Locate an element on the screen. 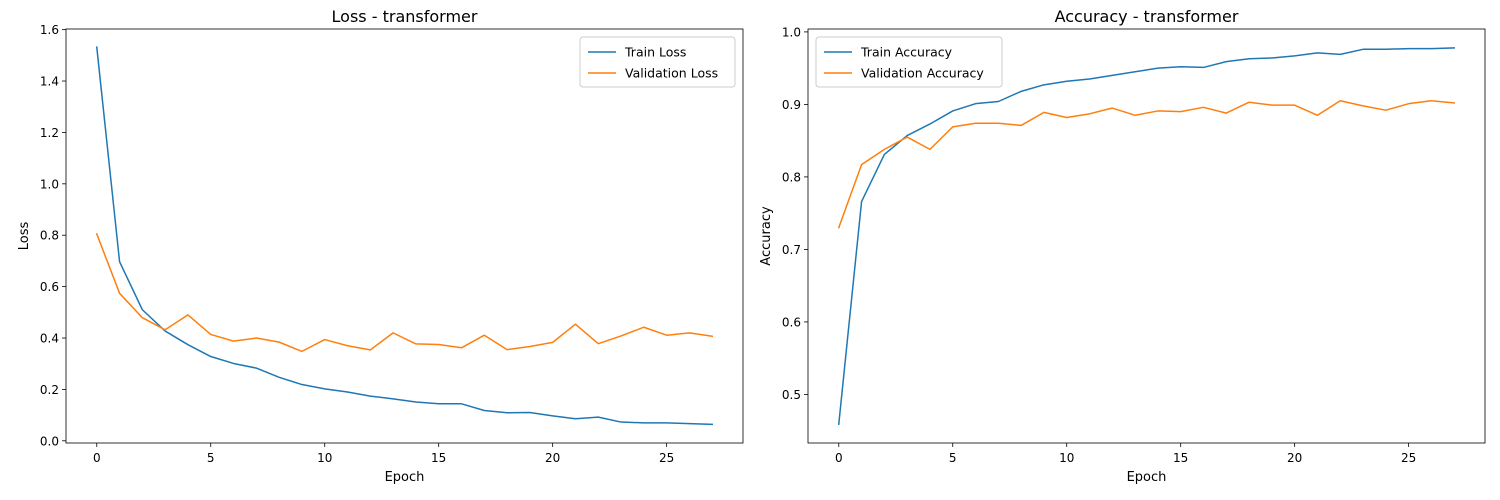 The image size is (1500, 500). y-tick-label: 0.2 is located at coordinates (49, 390).